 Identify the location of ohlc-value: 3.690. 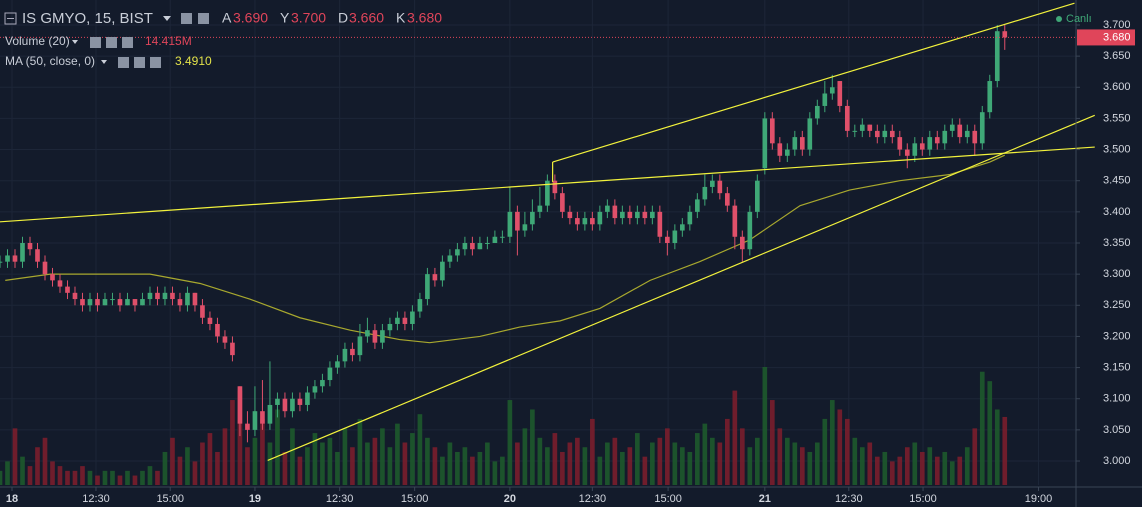
(250, 18).